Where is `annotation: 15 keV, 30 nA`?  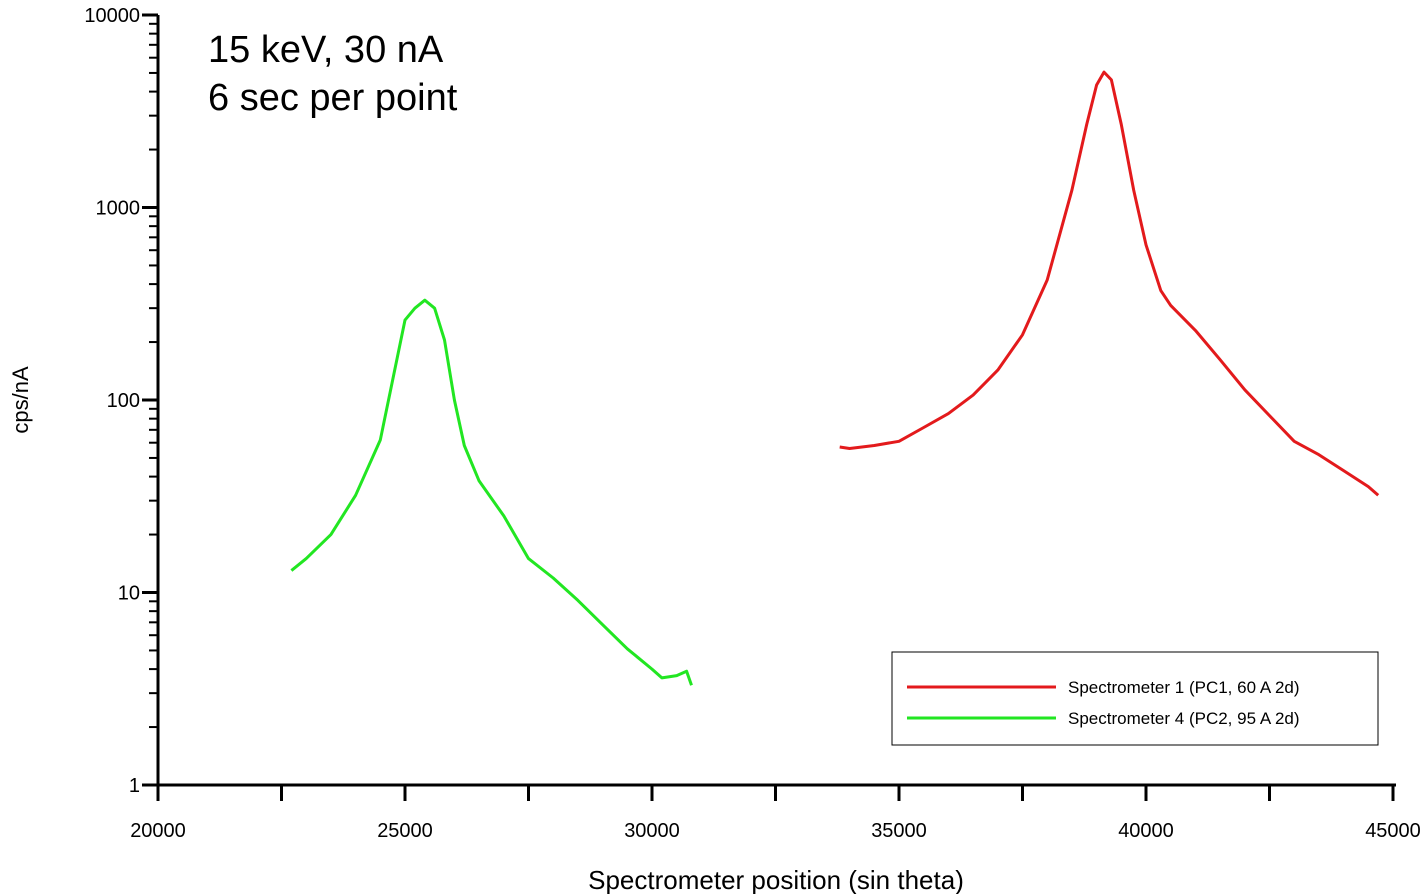
annotation: 15 keV, 30 nA is located at coordinates (326, 50).